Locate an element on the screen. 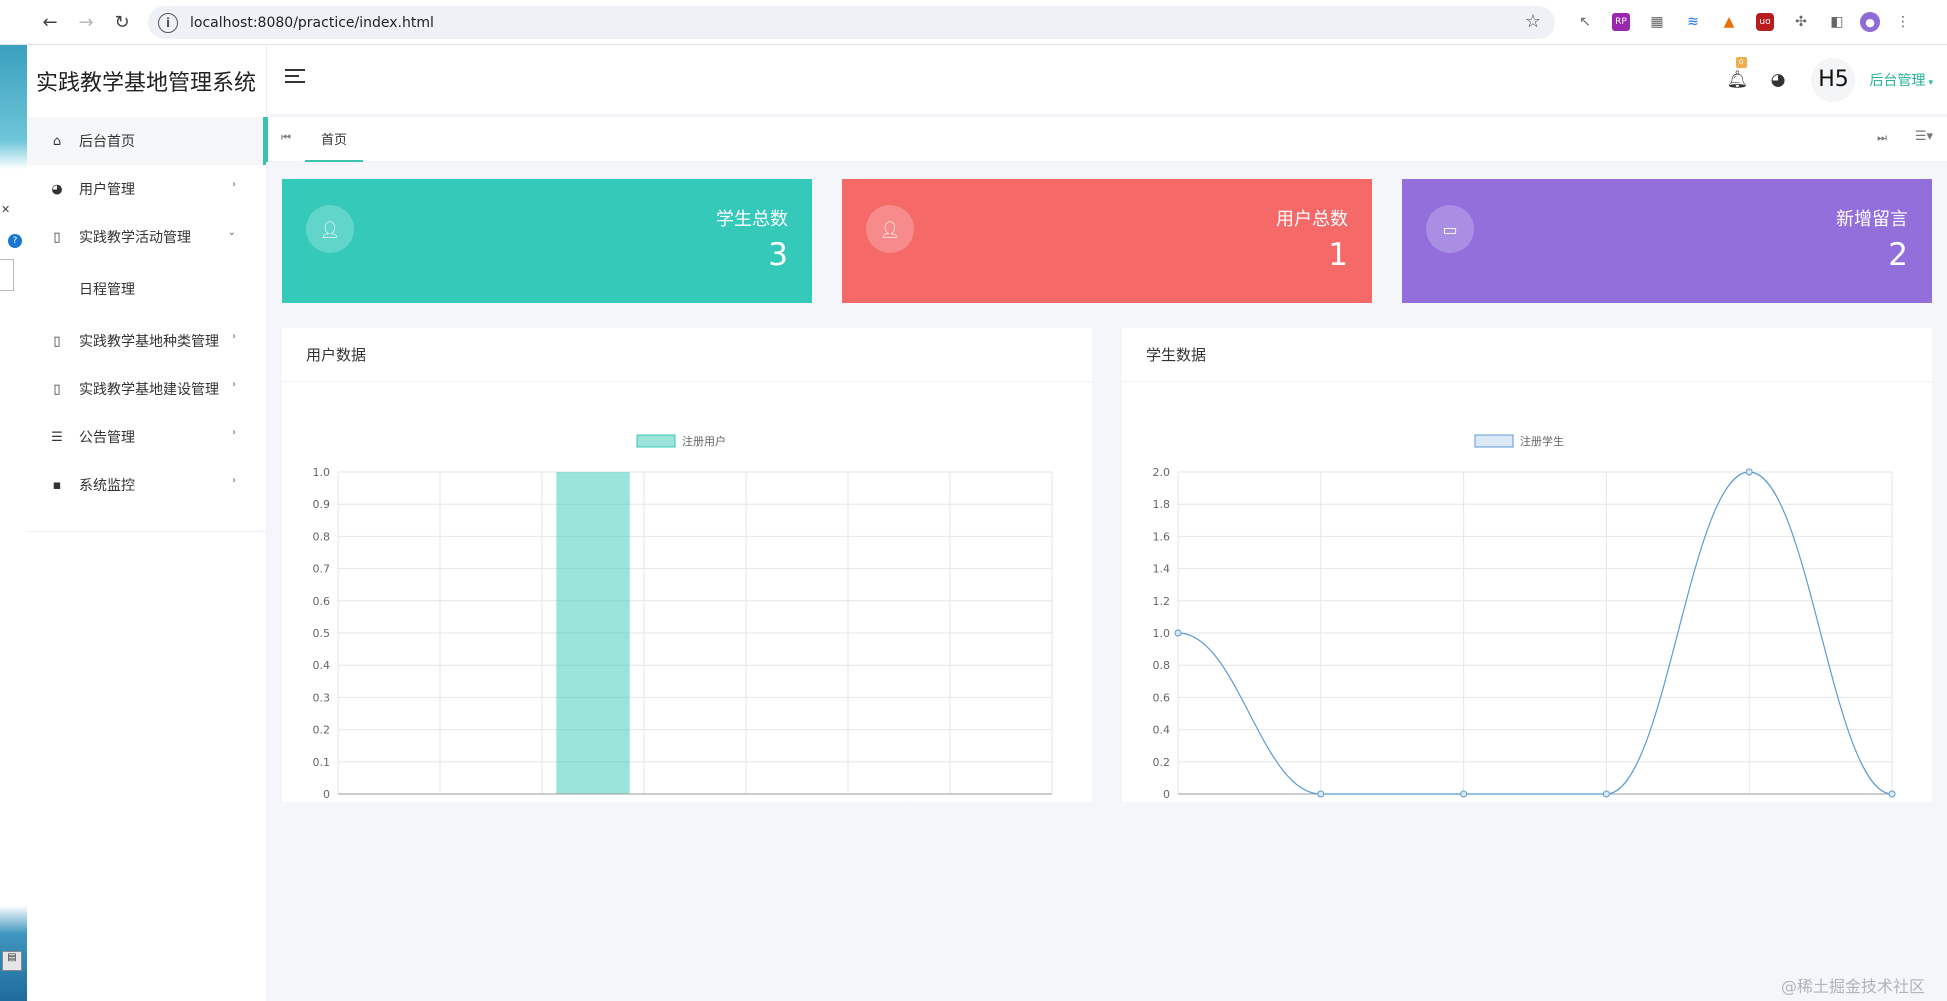 The height and width of the screenshot is (1001, 1947). y-tick-label: 1.2 is located at coordinates (1162, 601).